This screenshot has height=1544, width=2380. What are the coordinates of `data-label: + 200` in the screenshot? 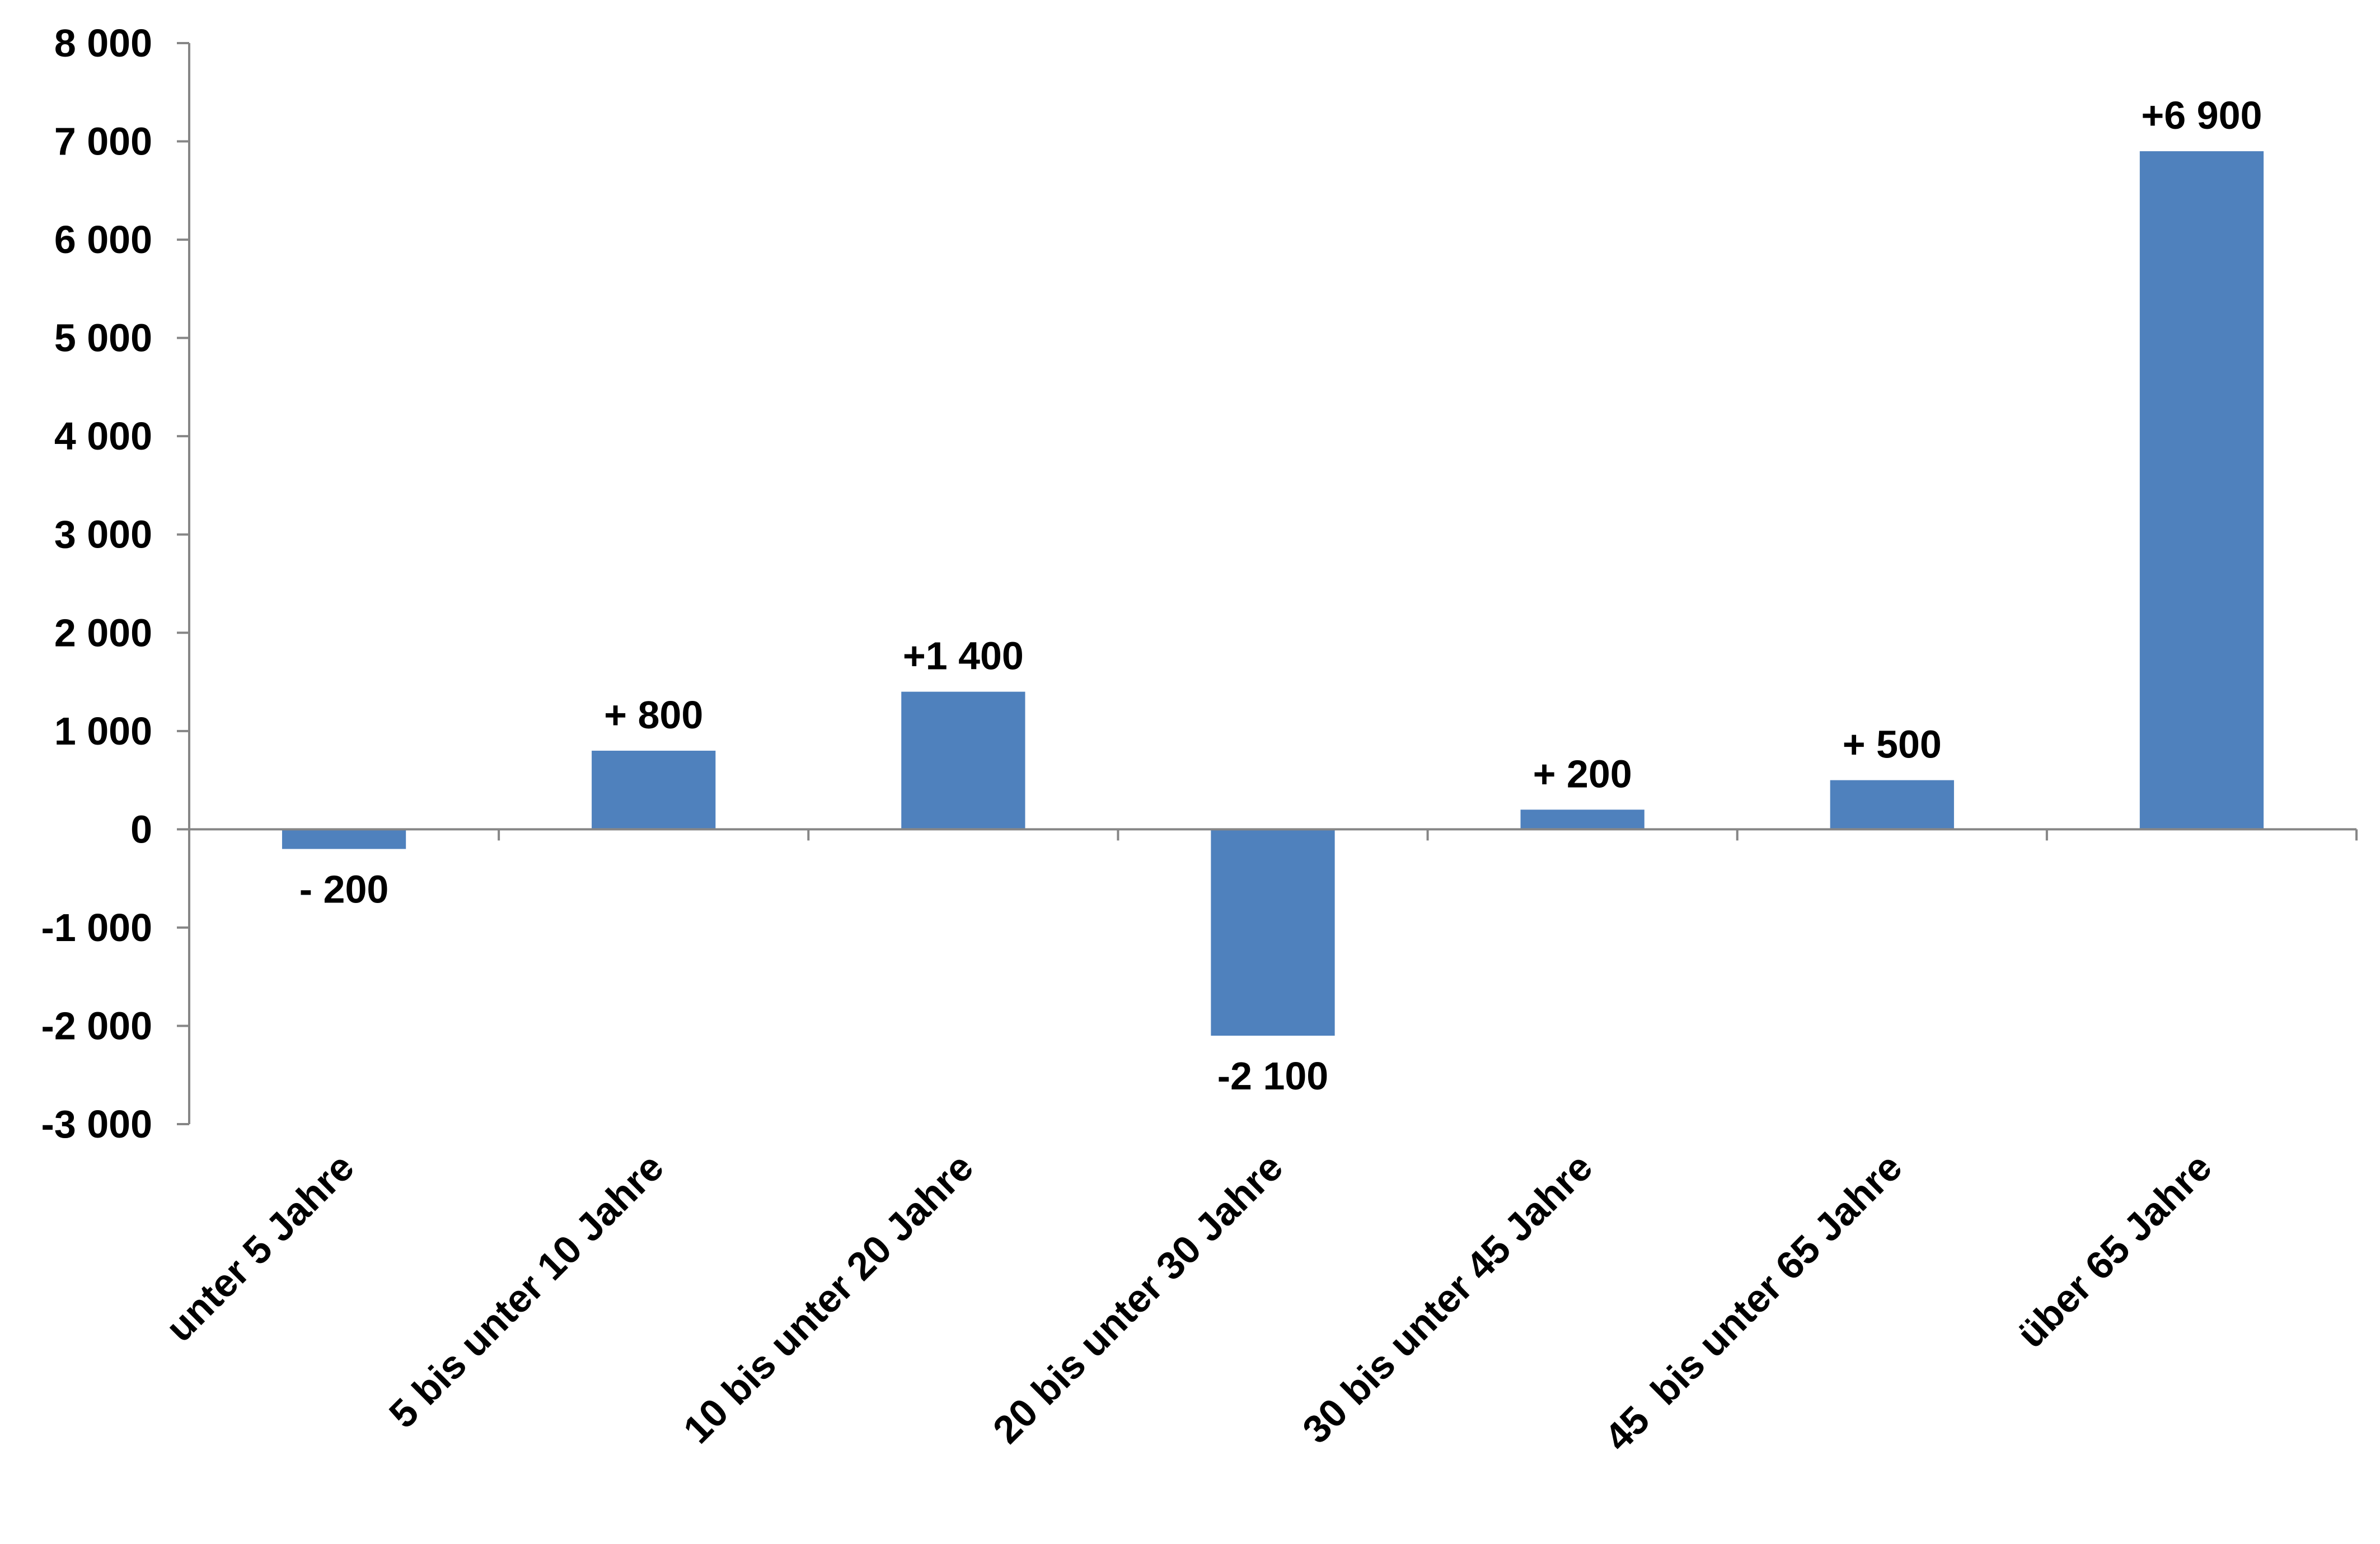 It's located at (1583, 774).